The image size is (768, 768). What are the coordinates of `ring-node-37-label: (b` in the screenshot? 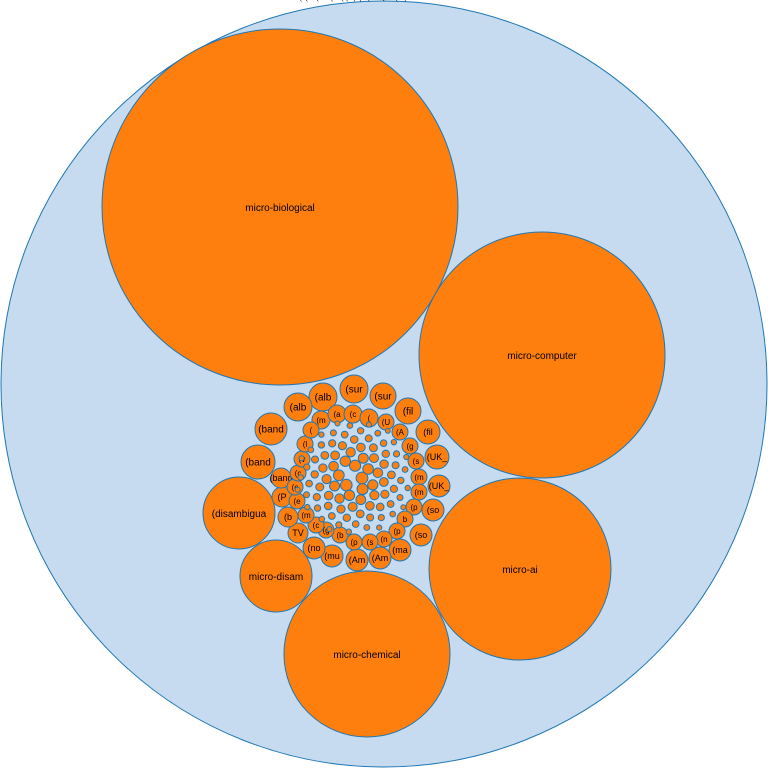 It's located at (340, 535).